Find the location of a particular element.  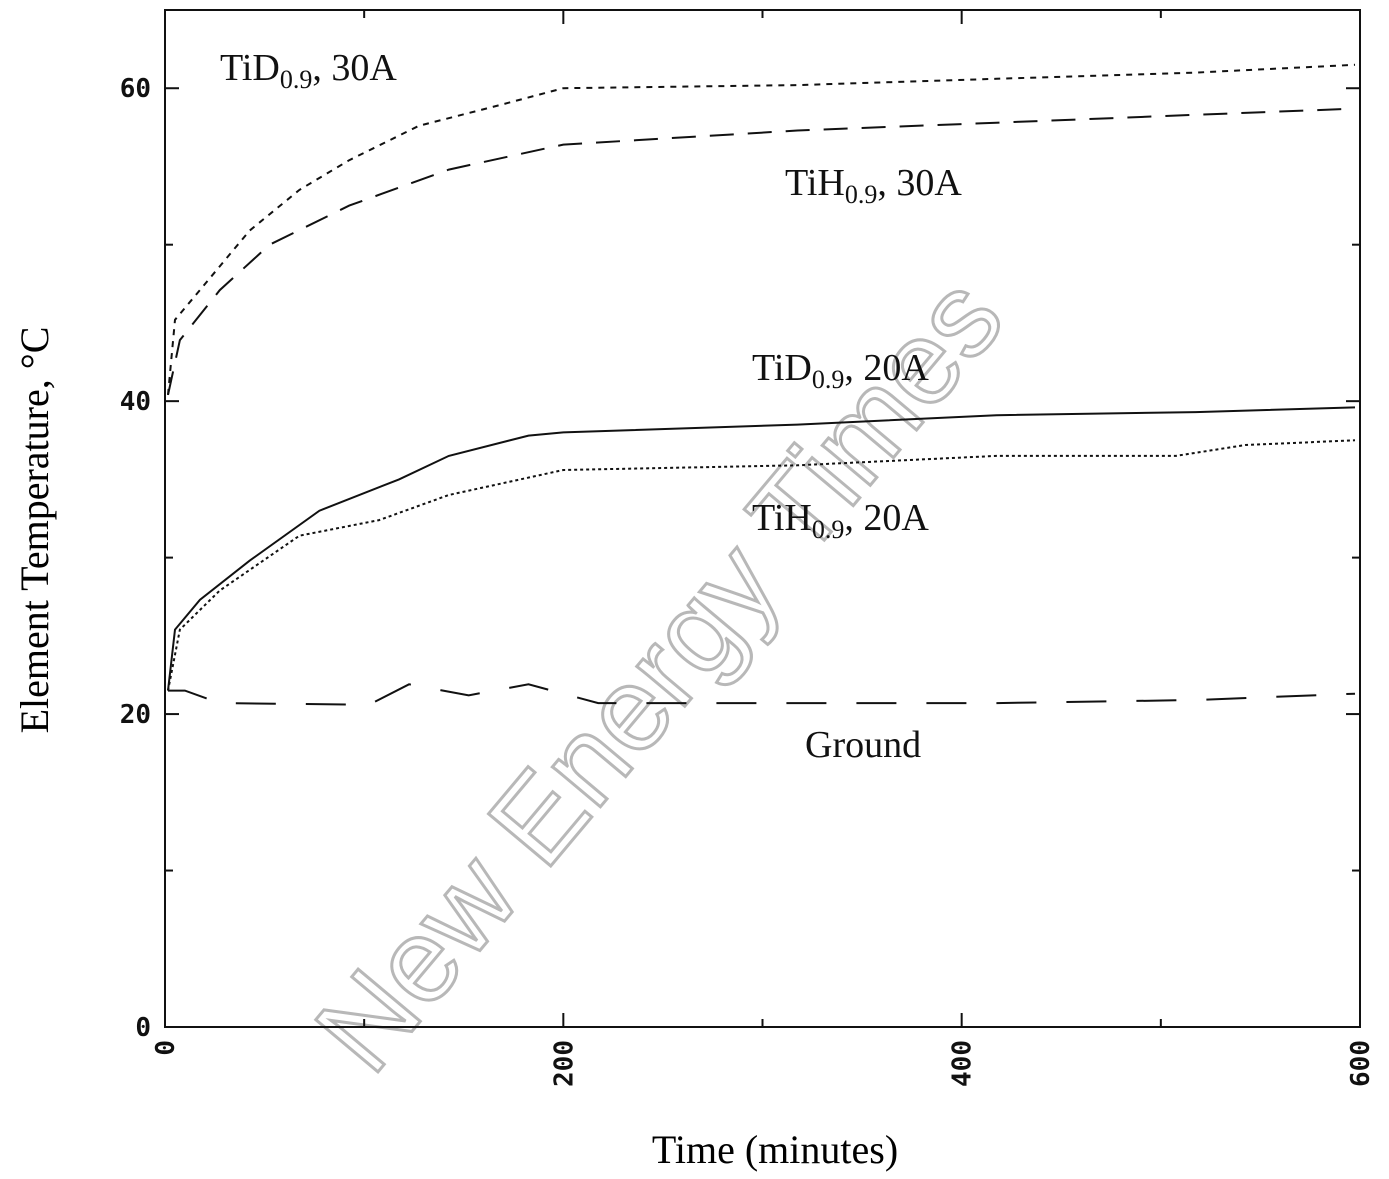

y-axis-label: Element Temperature, °C is located at coordinates (34, 530).